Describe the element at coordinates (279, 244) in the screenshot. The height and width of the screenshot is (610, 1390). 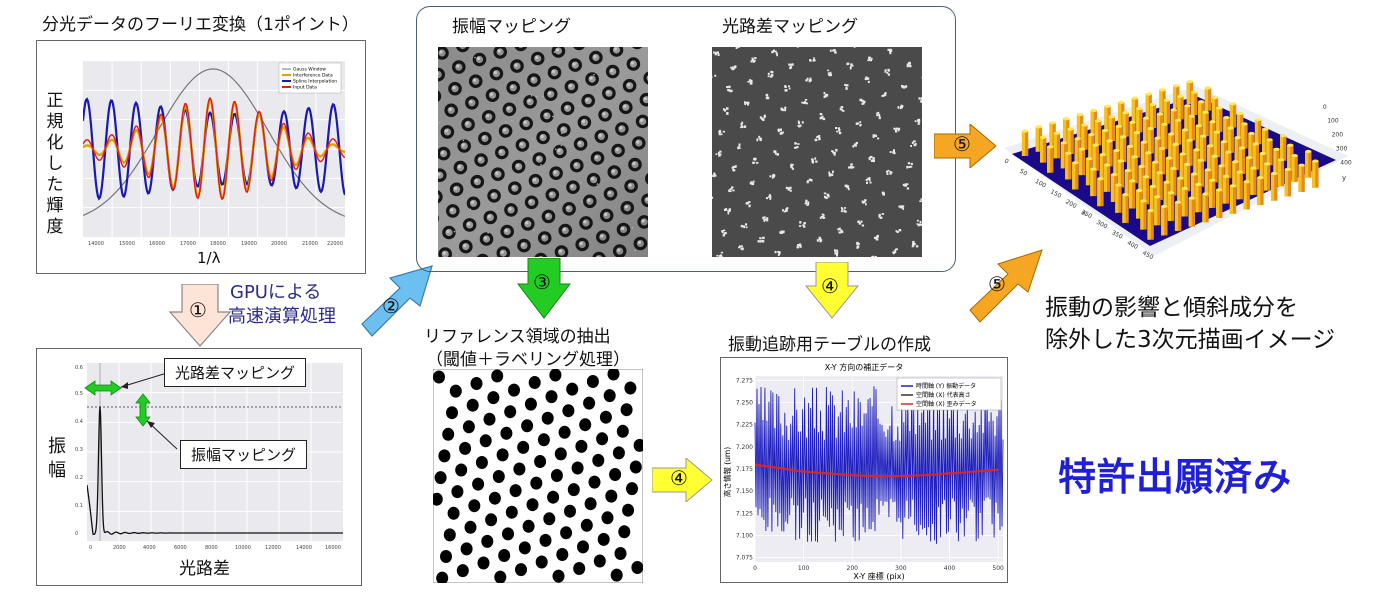
I see `fft-xtick-6: 20000` at that location.